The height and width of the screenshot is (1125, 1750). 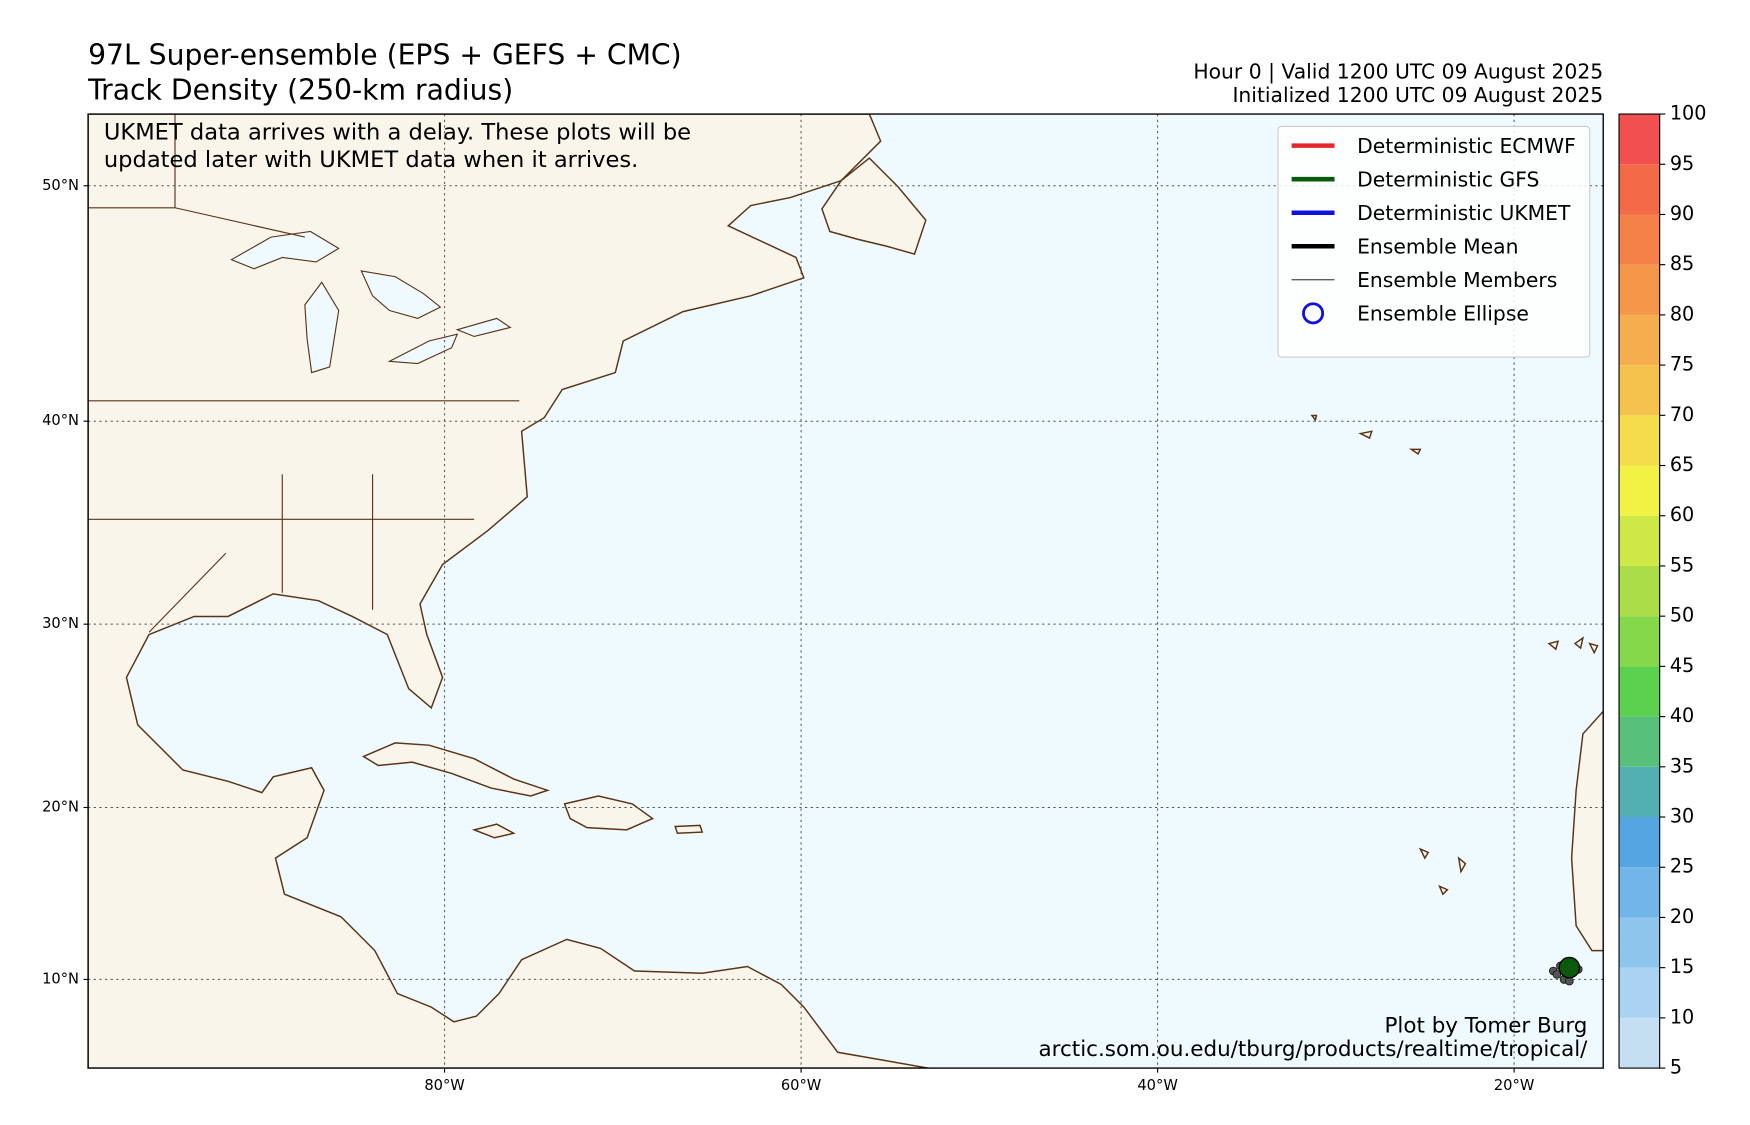 What do you see at coordinates (60, 623) in the screenshot?
I see `y-tick-label: 30°N` at bounding box center [60, 623].